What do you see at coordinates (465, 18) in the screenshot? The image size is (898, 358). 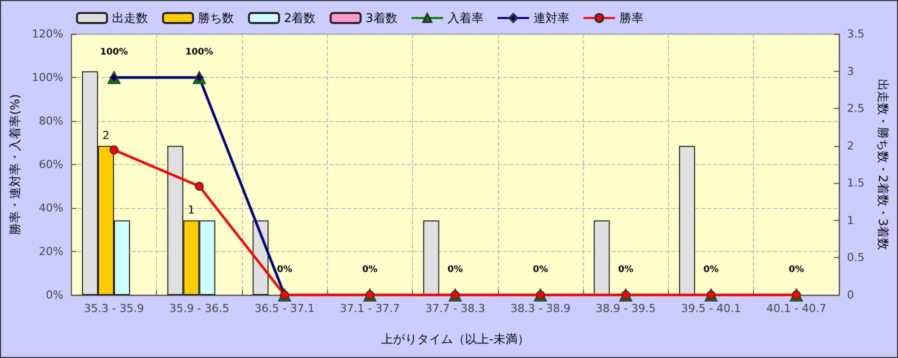 I see `legend-label: 入着率` at bounding box center [465, 18].